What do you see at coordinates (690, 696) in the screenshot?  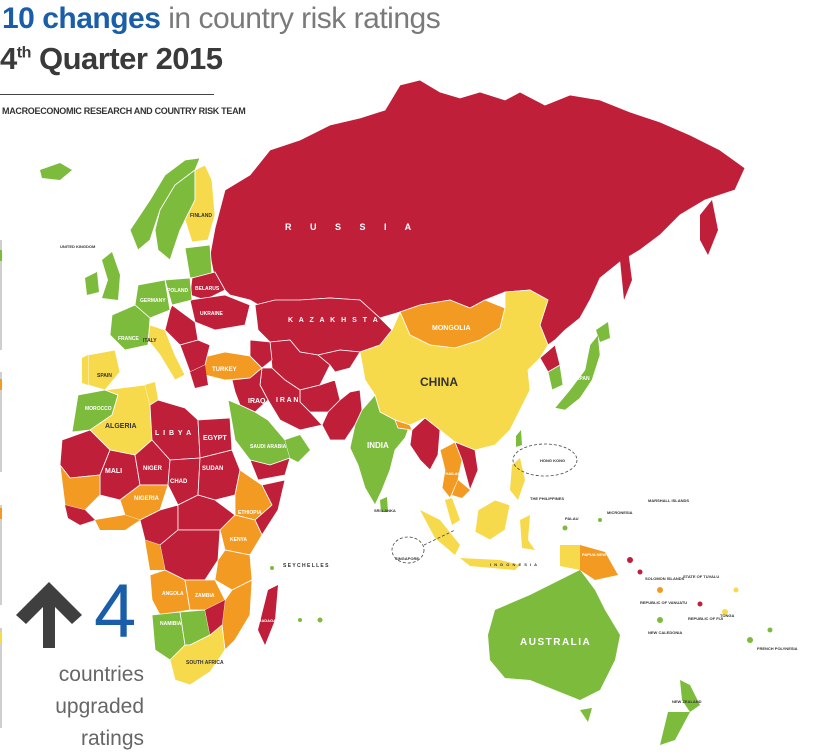 I see `country-new-zealand-north` at bounding box center [690, 696].